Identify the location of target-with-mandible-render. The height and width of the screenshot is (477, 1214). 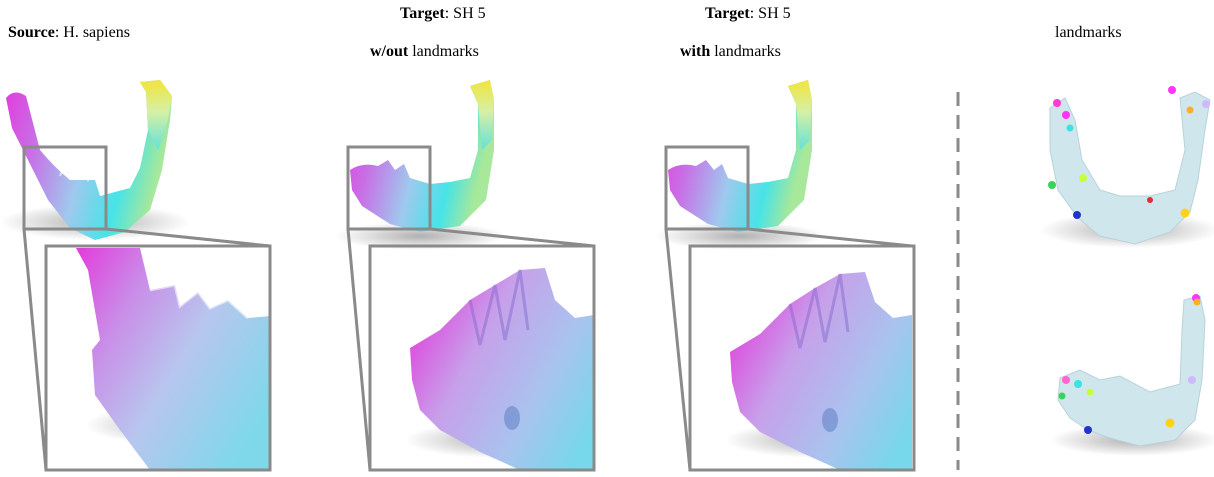
(740, 165).